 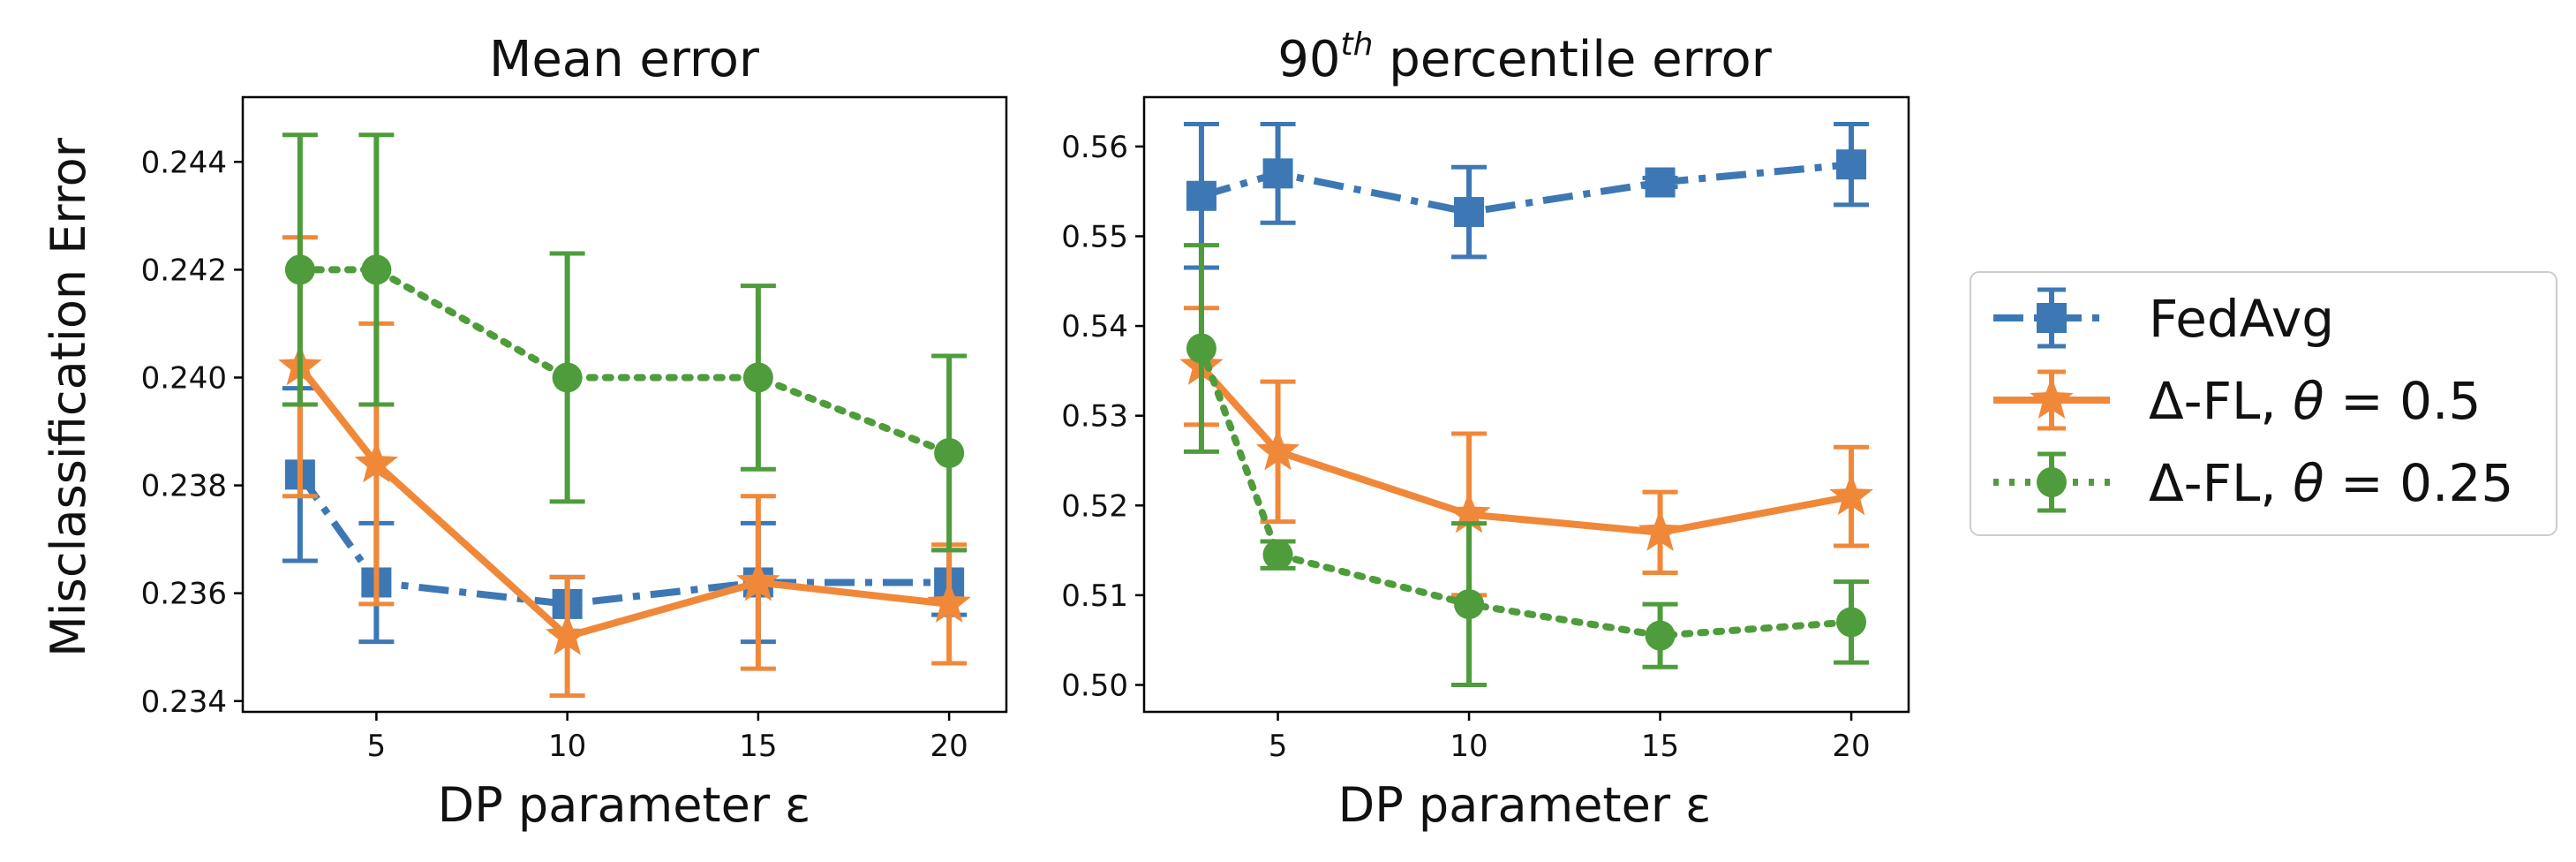 I want to click on y-tick-label: 0.242, so click(x=184, y=270).